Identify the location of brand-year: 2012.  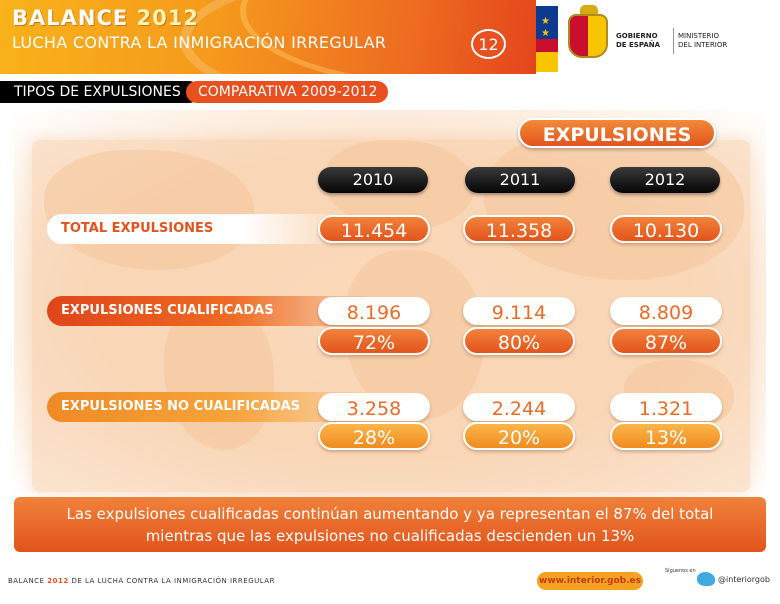
(167, 18).